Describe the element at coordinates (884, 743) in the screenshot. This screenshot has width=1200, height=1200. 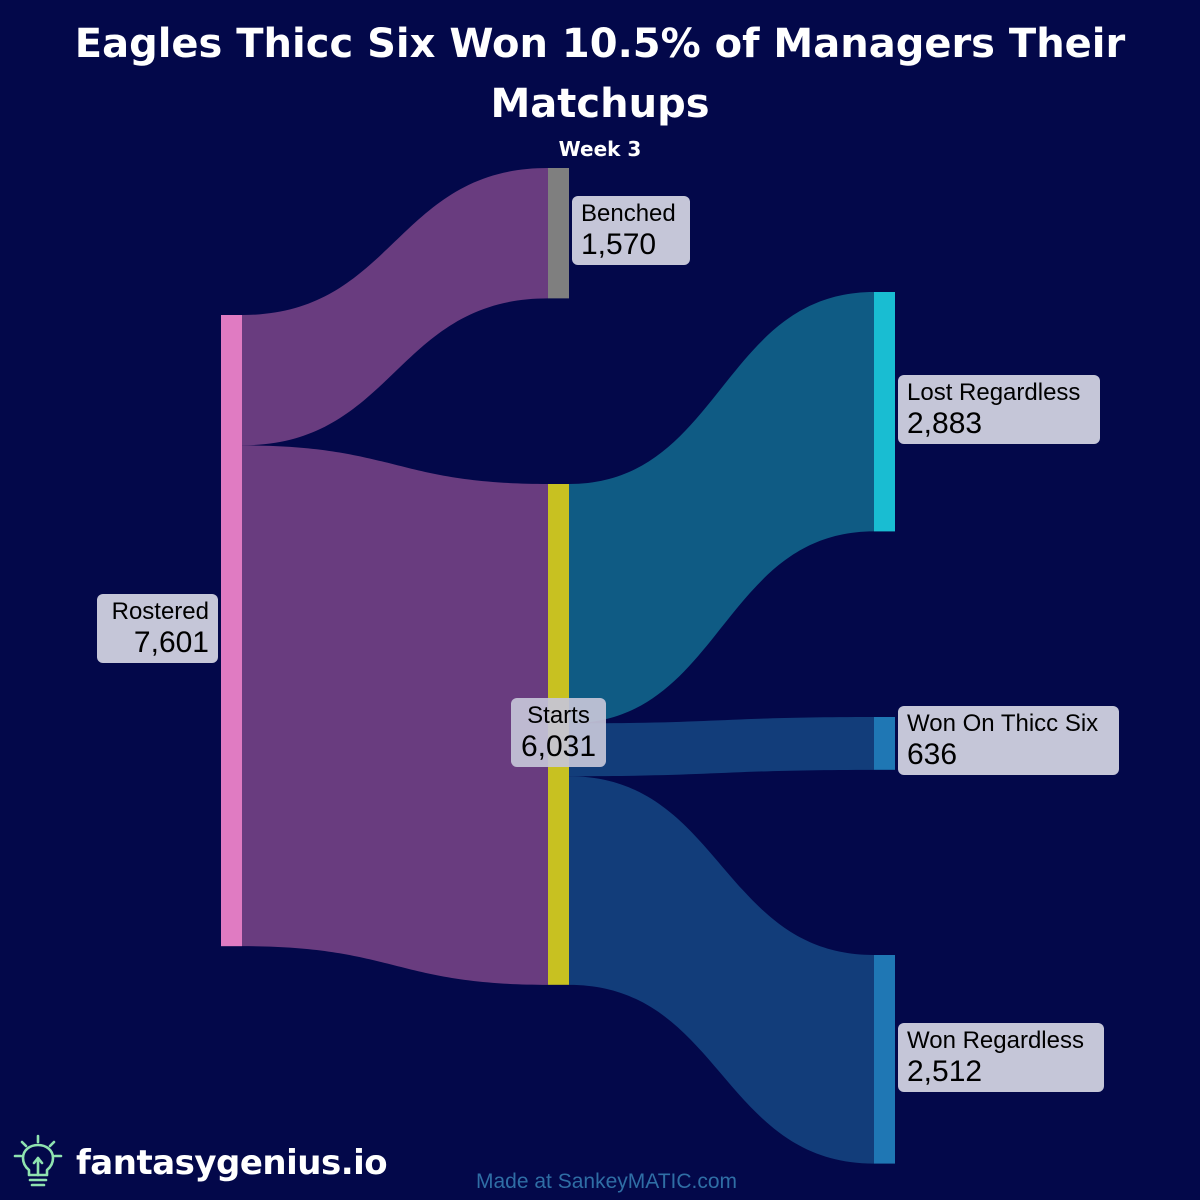
I see `node-bar-wonthicc` at that location.